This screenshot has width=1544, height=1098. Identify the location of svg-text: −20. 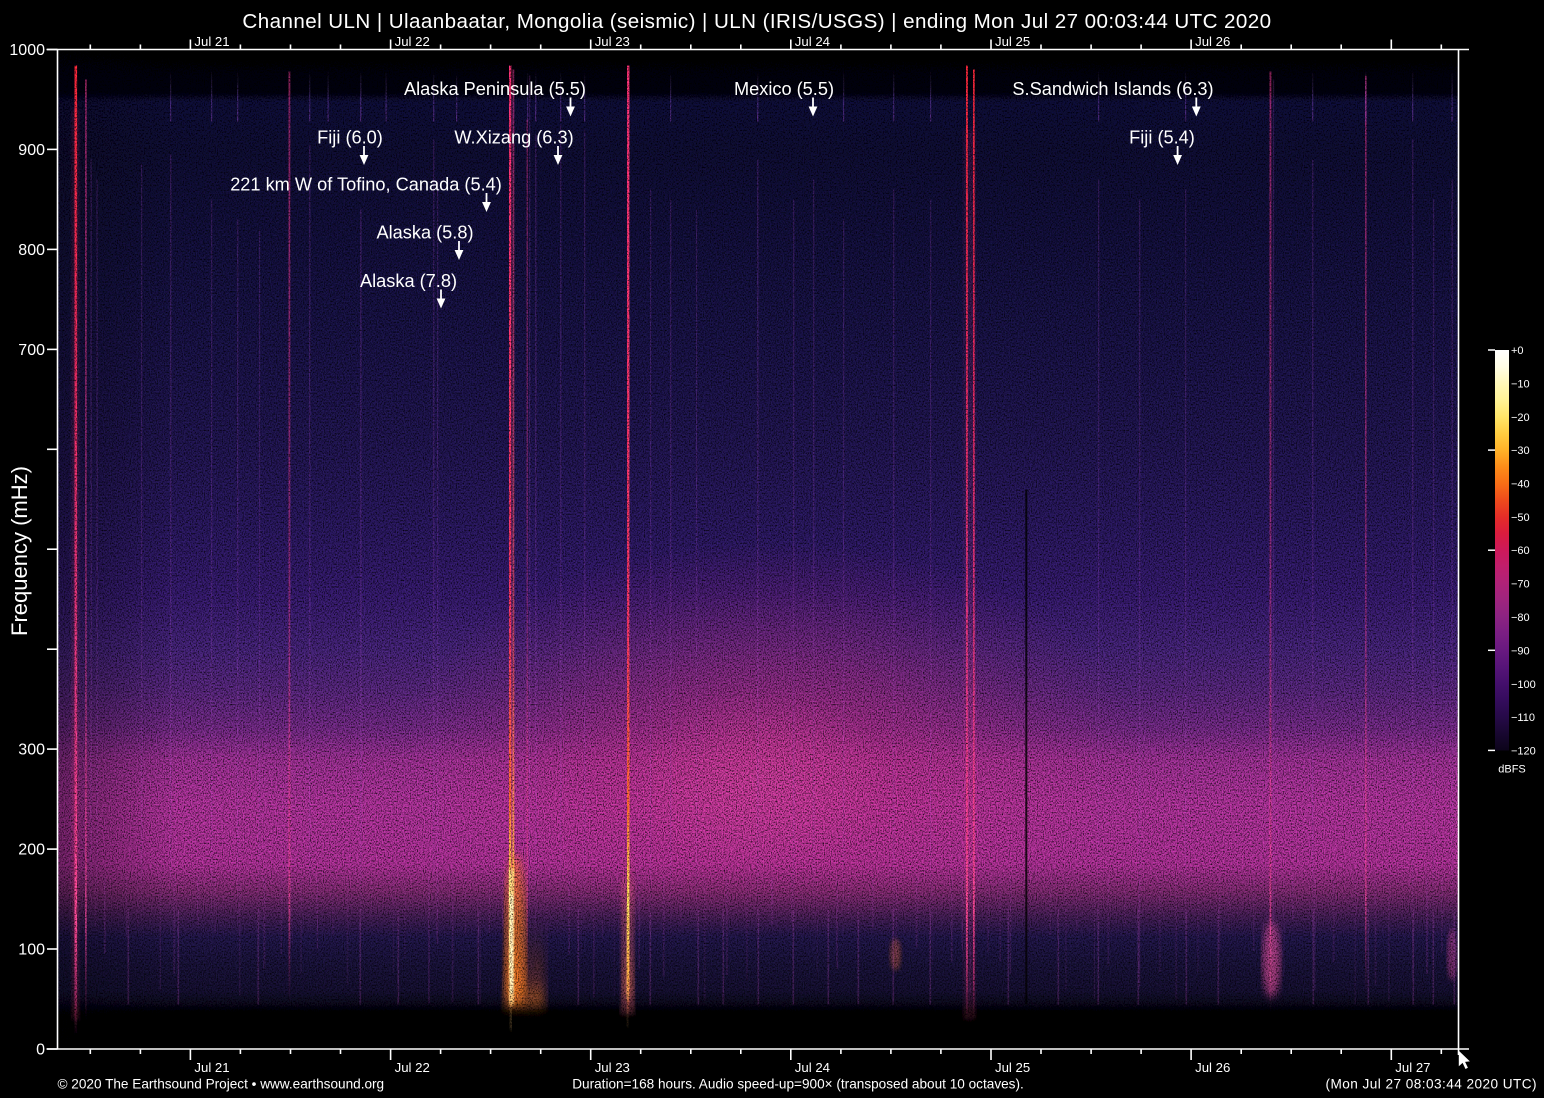
(1520, 418).